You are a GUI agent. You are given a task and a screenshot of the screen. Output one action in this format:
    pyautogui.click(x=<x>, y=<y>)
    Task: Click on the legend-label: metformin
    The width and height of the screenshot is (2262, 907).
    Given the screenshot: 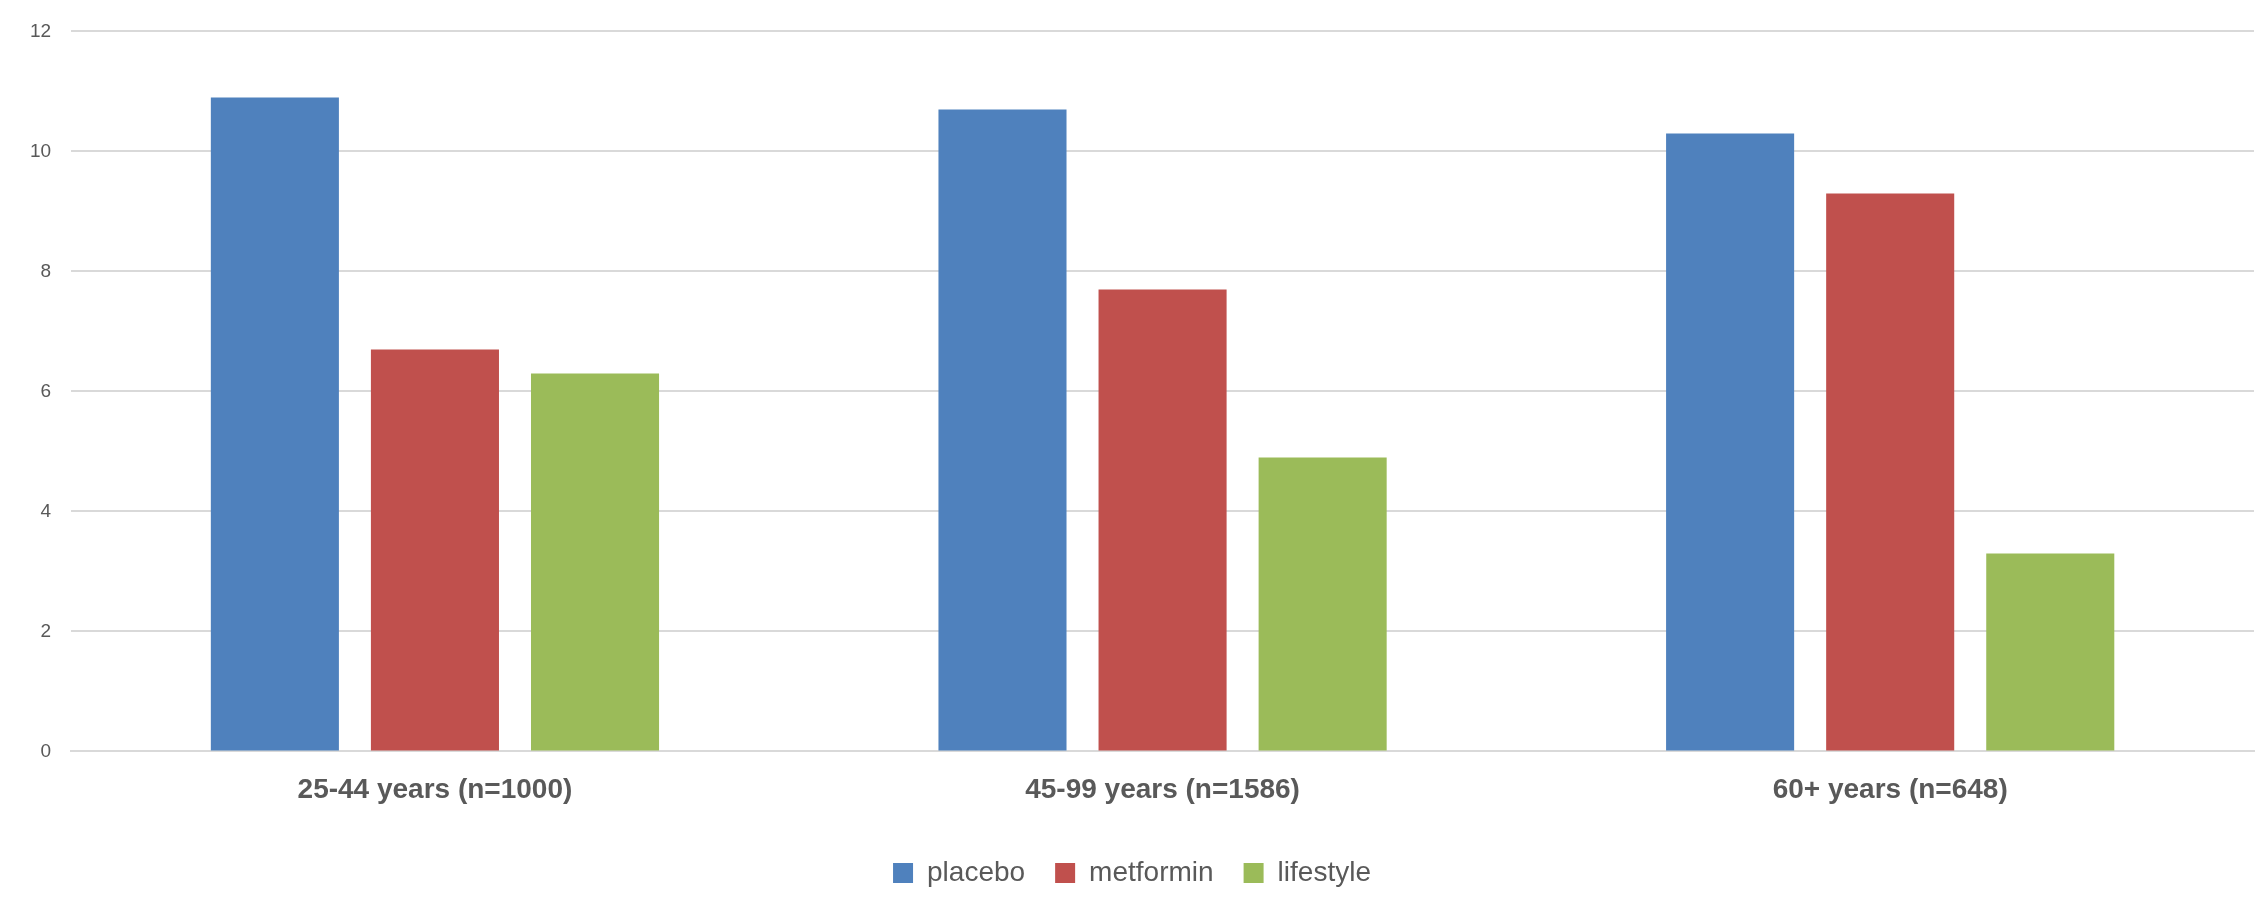 What is the action you would take?
    pyautogui.click(x=1151, y=871)
    